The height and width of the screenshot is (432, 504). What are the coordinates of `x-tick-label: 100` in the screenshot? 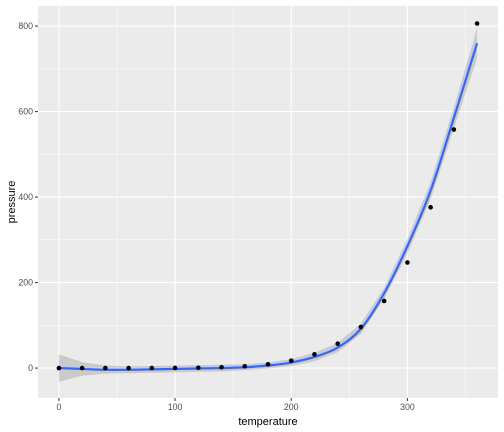 It's located at (175, 407).